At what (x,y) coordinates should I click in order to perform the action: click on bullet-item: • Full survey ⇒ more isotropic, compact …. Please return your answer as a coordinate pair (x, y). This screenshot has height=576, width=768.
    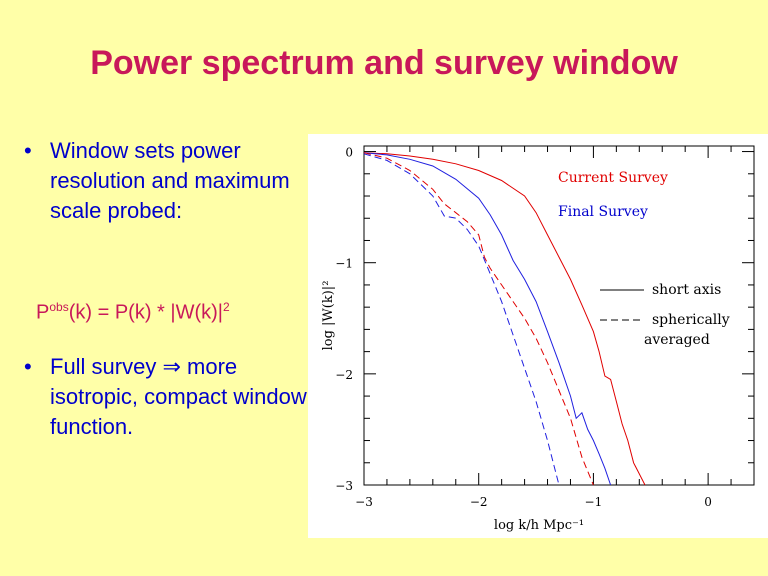
    Looking at the image, I should click on (164, 397).